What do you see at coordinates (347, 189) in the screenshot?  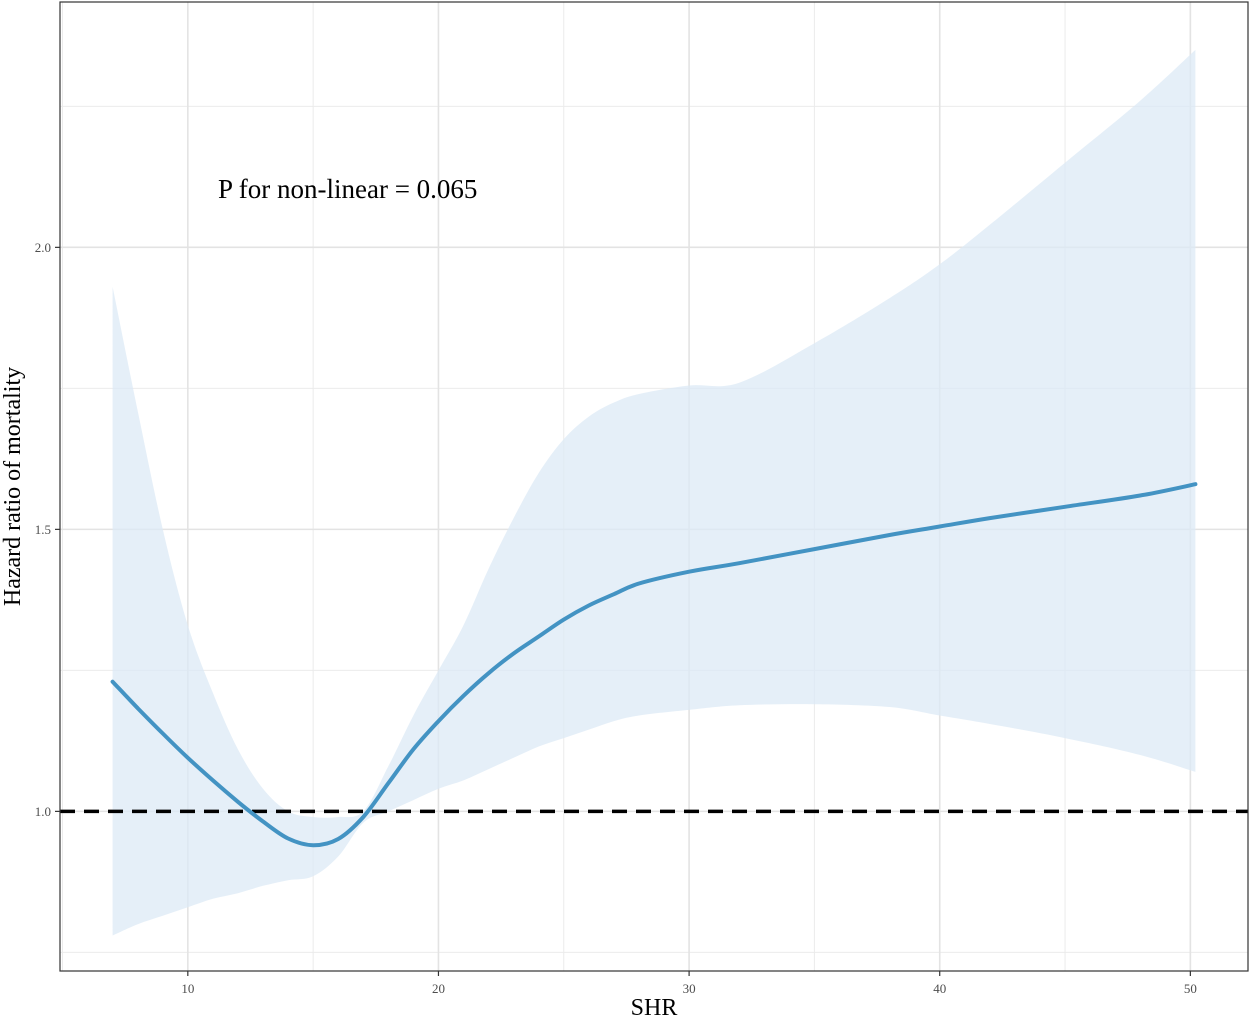 I see `p-value-annotation: P for non-linear = 0.065` at bounding box center [347, 189].